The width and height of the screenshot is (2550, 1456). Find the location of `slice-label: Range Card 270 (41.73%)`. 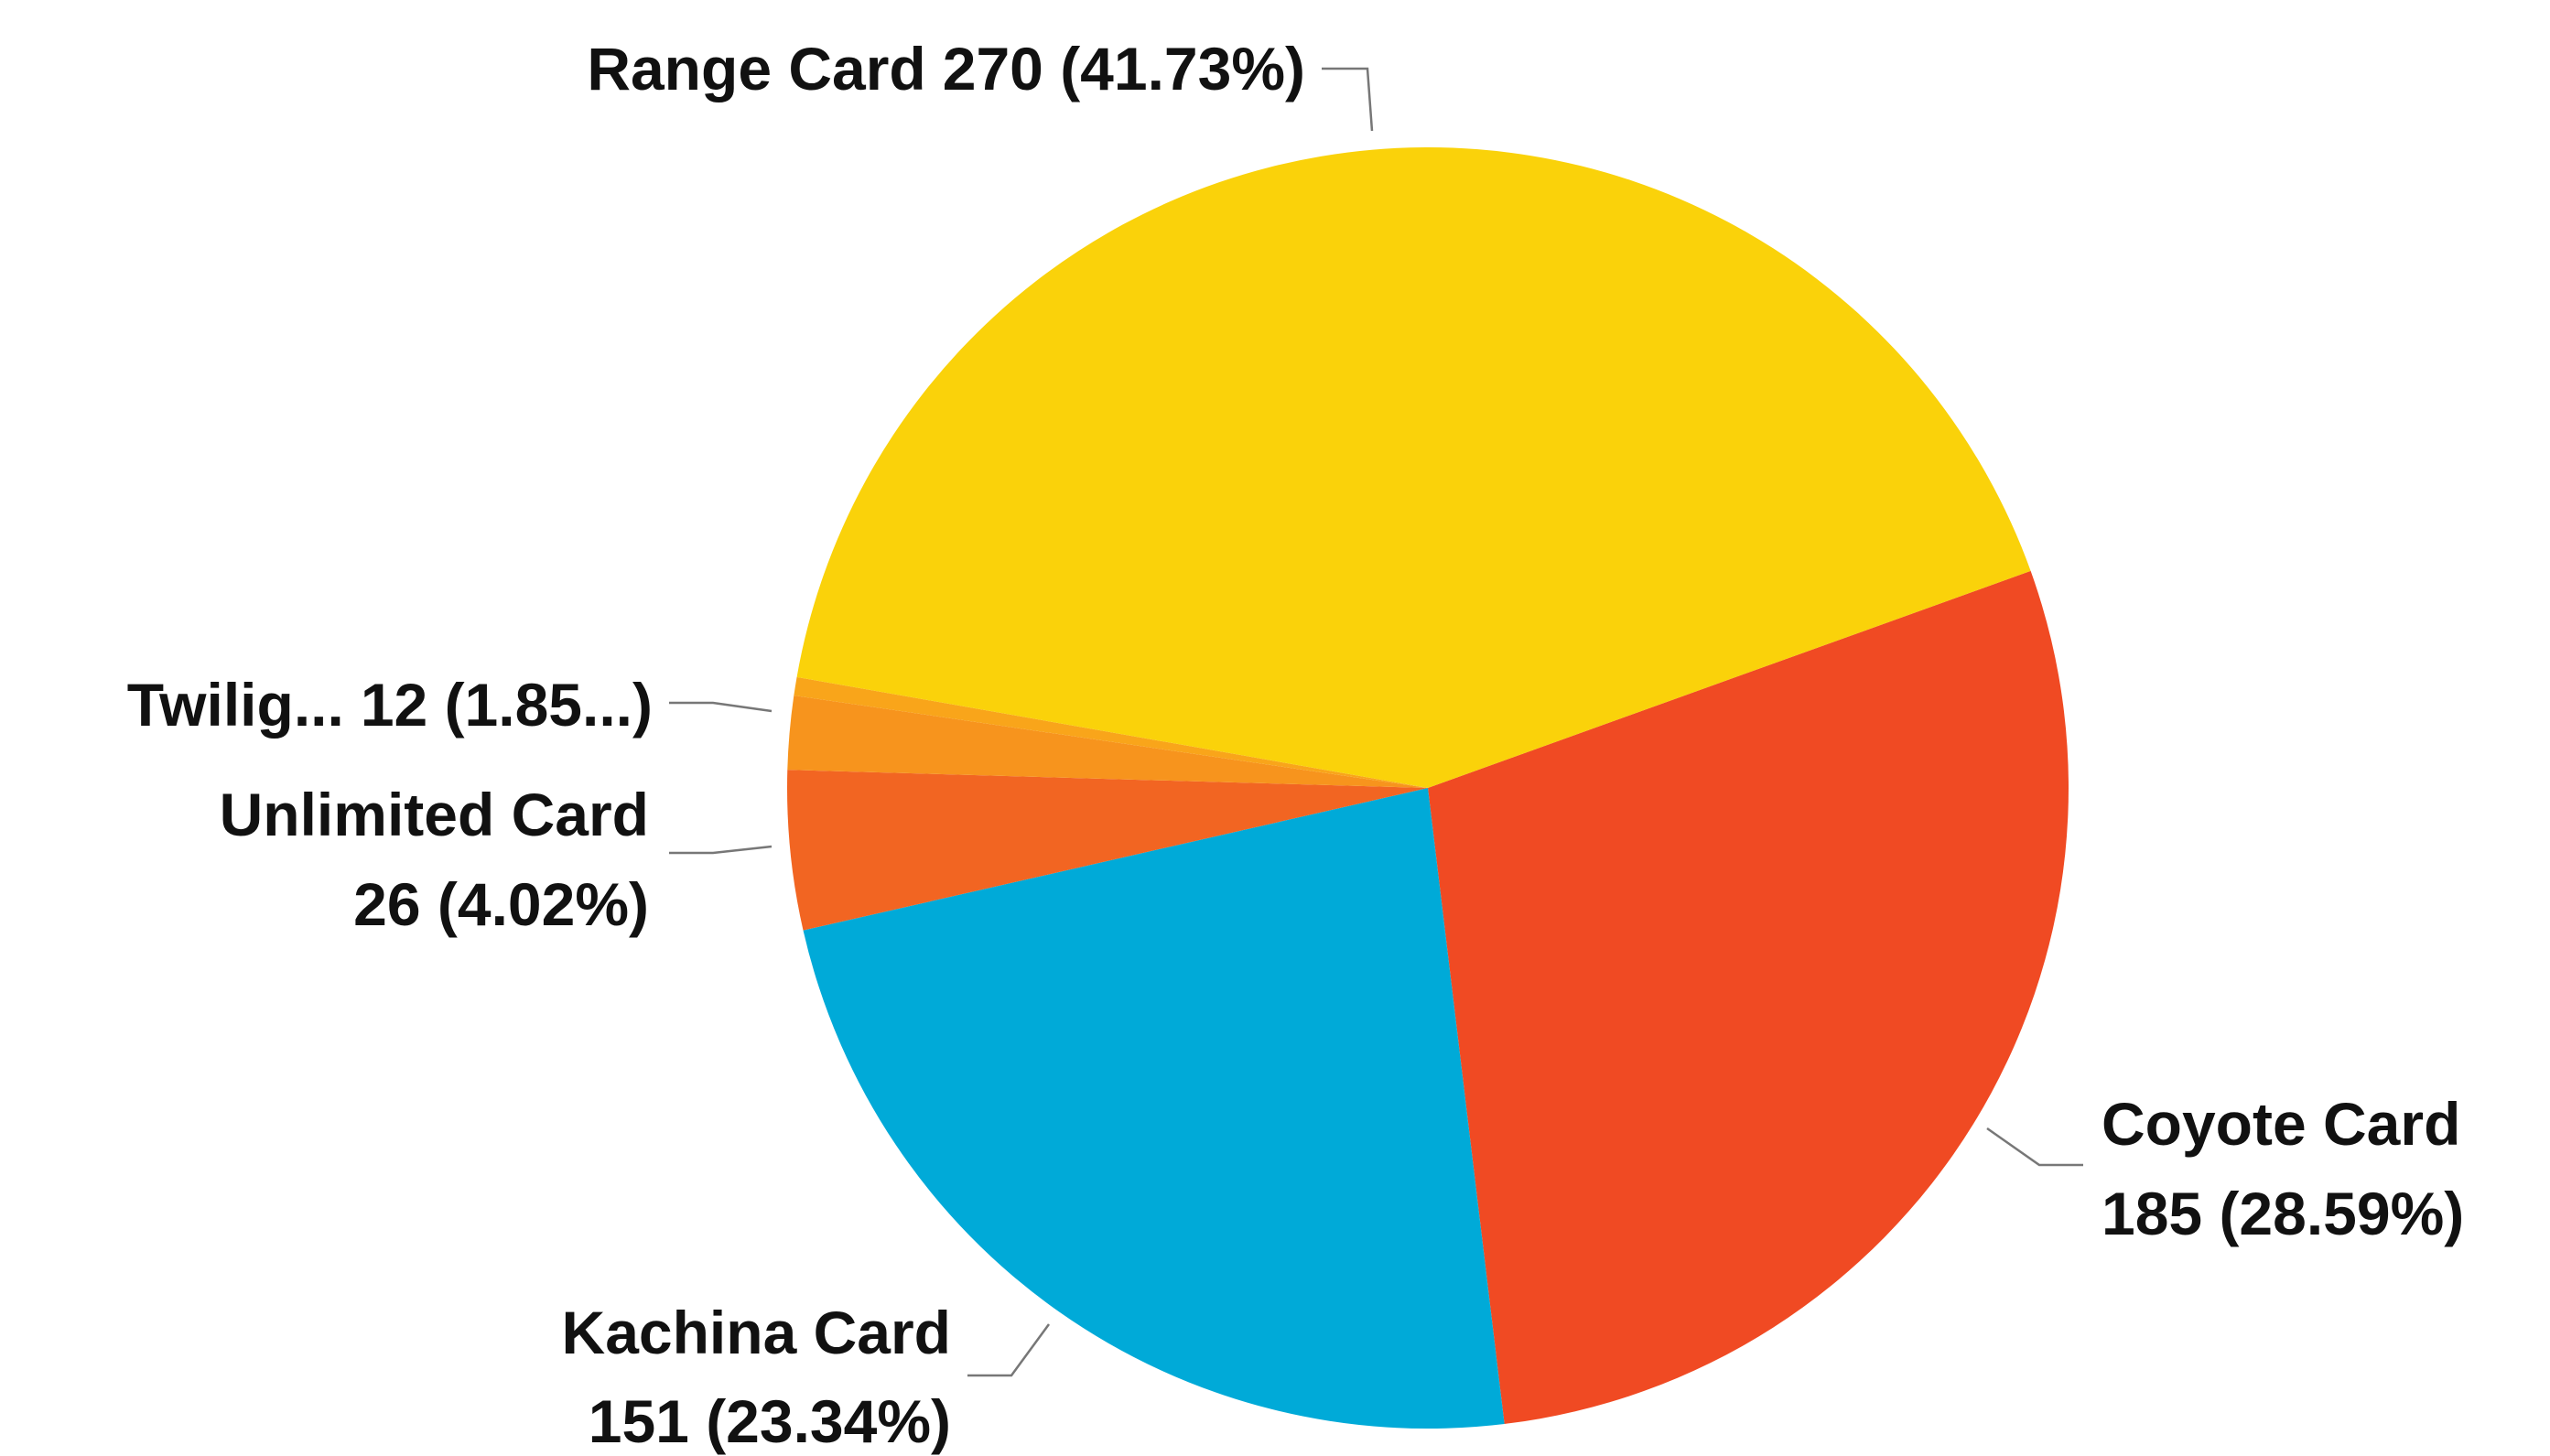

slice-label: Range Card 270 (41.73%) is located at coordinates (946, 68).